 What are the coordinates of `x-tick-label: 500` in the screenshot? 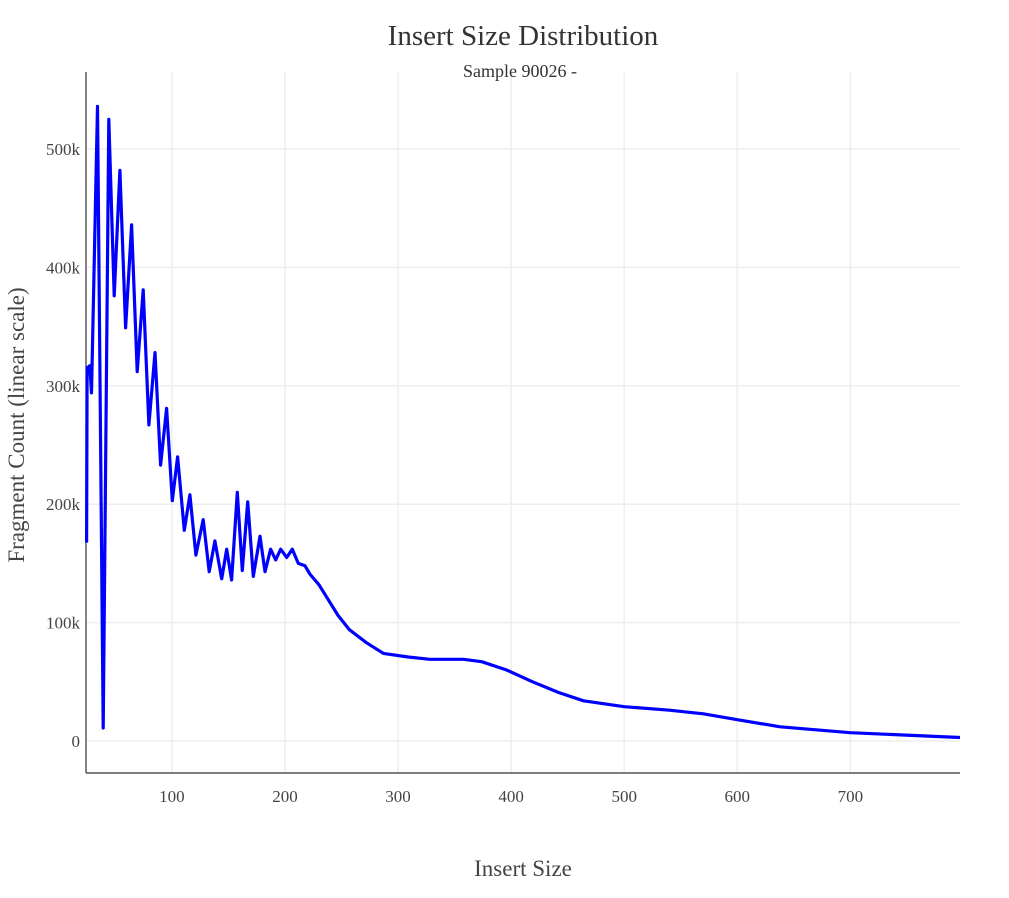 It's located at (624, 796).